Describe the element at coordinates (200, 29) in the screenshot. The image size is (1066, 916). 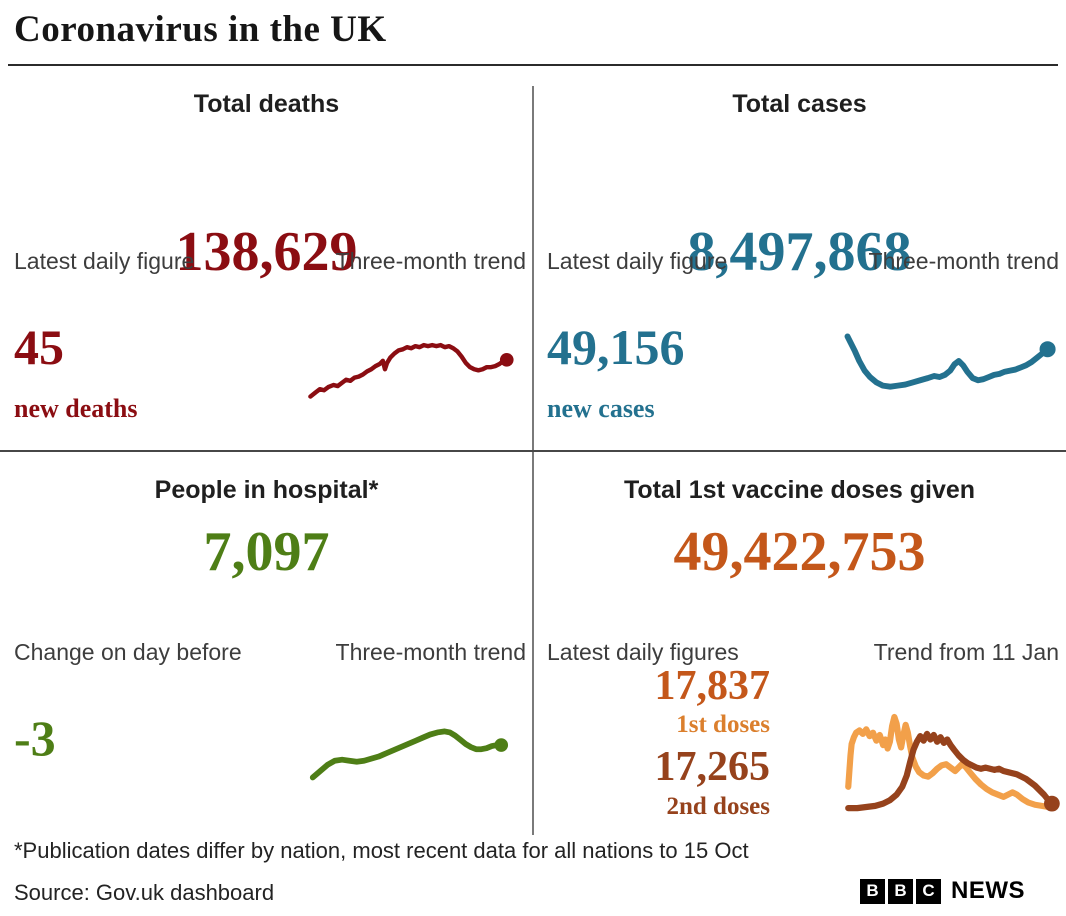
I see `page-title: Coronavirus in the UK` at that location.